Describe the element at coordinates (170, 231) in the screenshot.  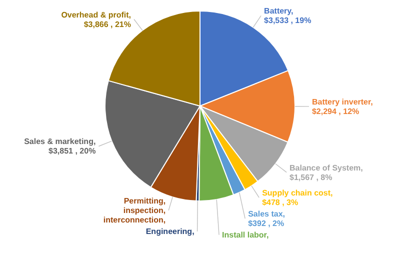
I see `slice-label: Engineering,` at that location.